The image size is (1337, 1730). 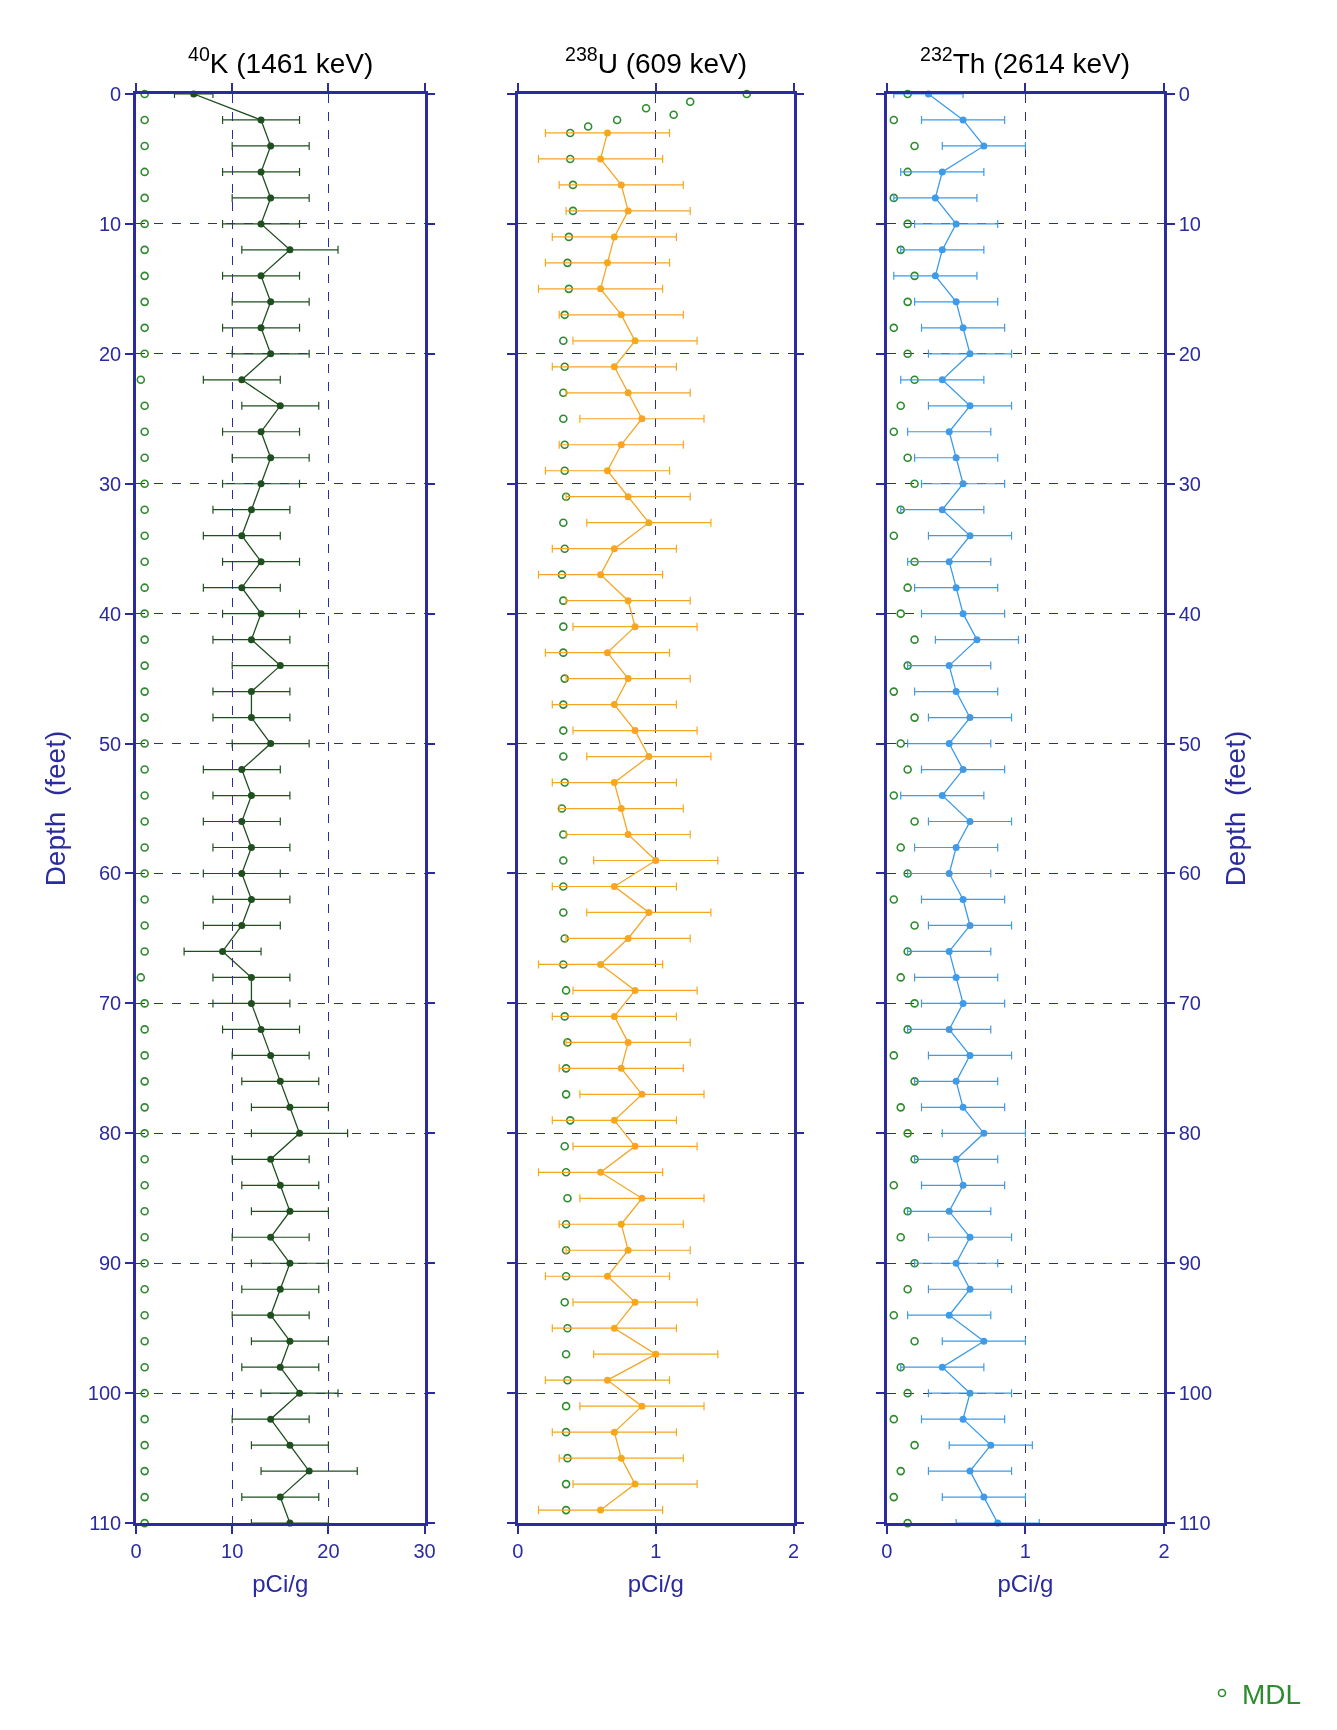 I want to click on y-tick-label: 90, so click(x=110, y=1263).